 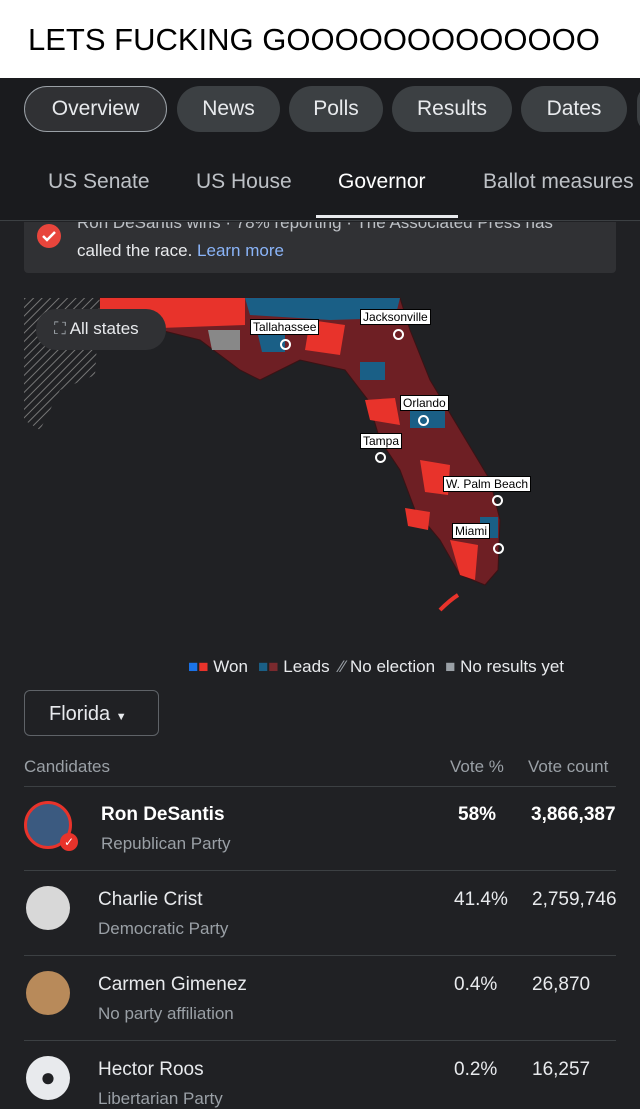 What do you see at coordinates (172, 984) in the screenshot?
I see `candidate-name: Carmen Gimenez` at bounding box center [172, 984].